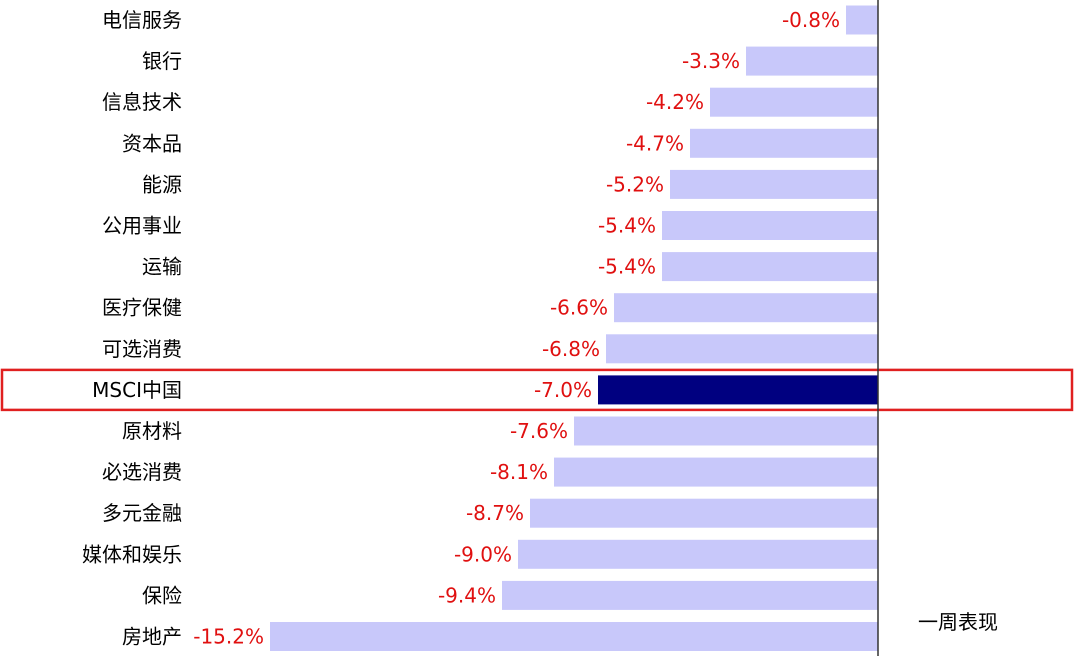  Describe the element at coordinates (811, 20) in the screenshot. I see `value-label: -0.8%` at that location.